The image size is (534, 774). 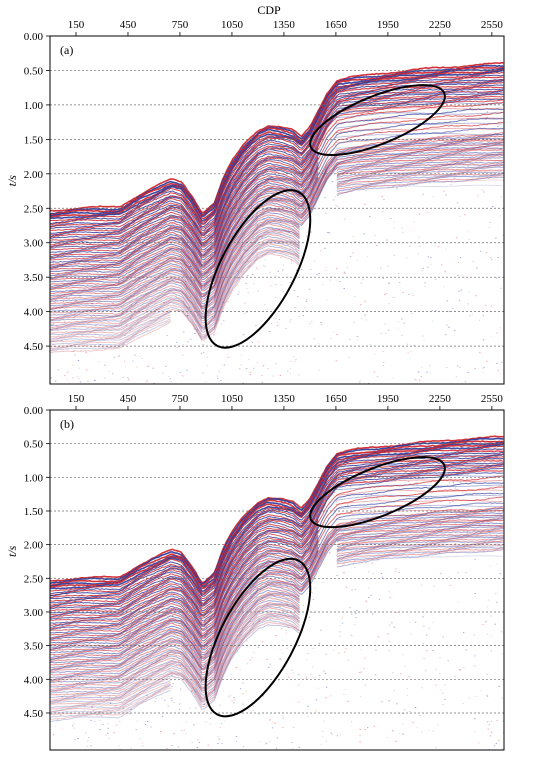 I want to click on panel-label: (a), so click(x=66, y=50).